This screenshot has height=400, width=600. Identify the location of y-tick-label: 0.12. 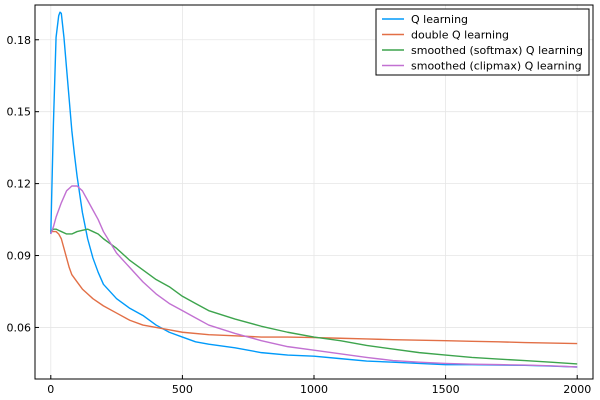
(19, 184).